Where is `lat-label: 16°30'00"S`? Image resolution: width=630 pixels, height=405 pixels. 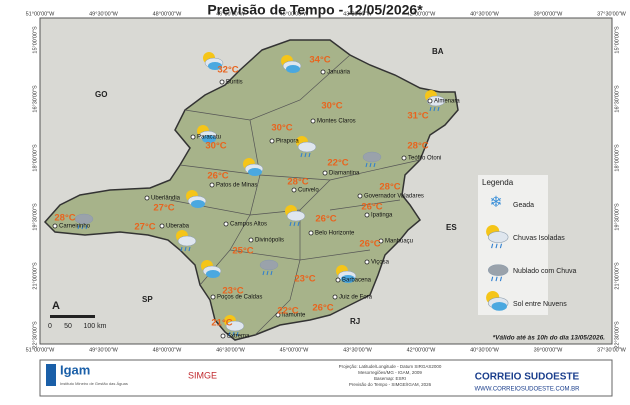
lat-label: 16°30'00"S is located at coordinates (35, 99).